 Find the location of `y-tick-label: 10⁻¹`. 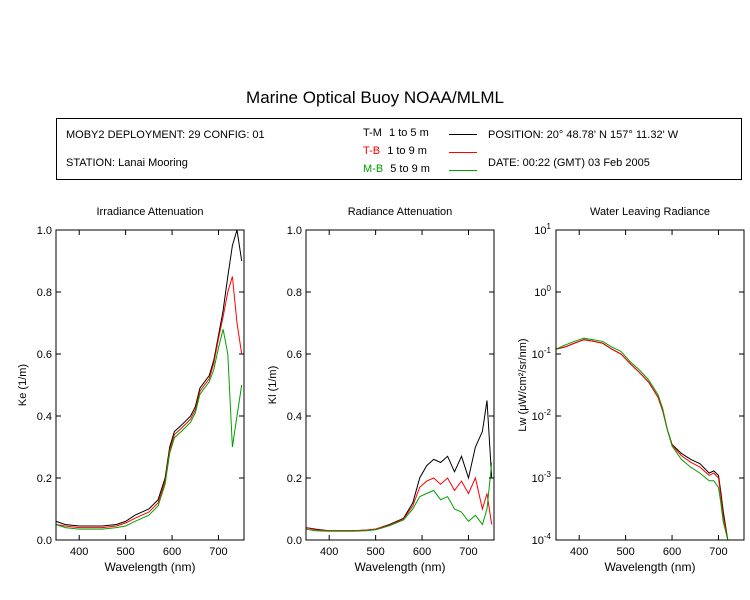

y-tick-label: 10⁻¹ is located at coordinates (542, 353).